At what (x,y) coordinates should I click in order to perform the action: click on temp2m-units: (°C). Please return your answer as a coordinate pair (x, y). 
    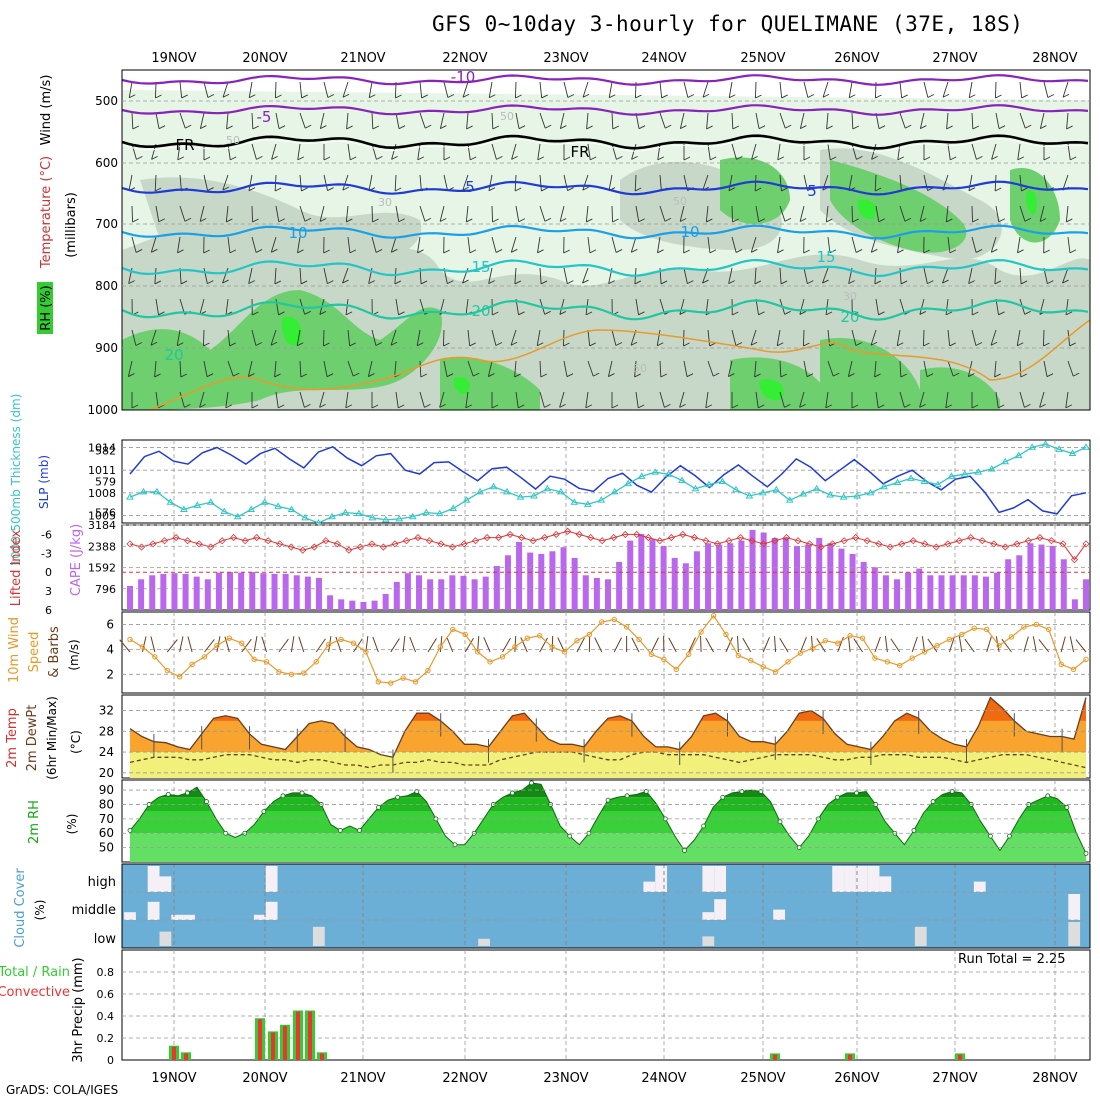
    Looking at the image, I should click on (76, 742).